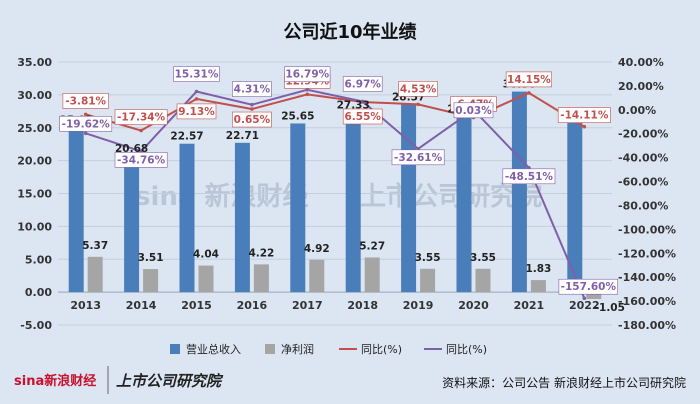 The height and width of the screenshot is (404, 700). Describe the element at coordinates (641, 86) in the screenshot. I see `right-axis-tick-label: 20.00%` at that location.